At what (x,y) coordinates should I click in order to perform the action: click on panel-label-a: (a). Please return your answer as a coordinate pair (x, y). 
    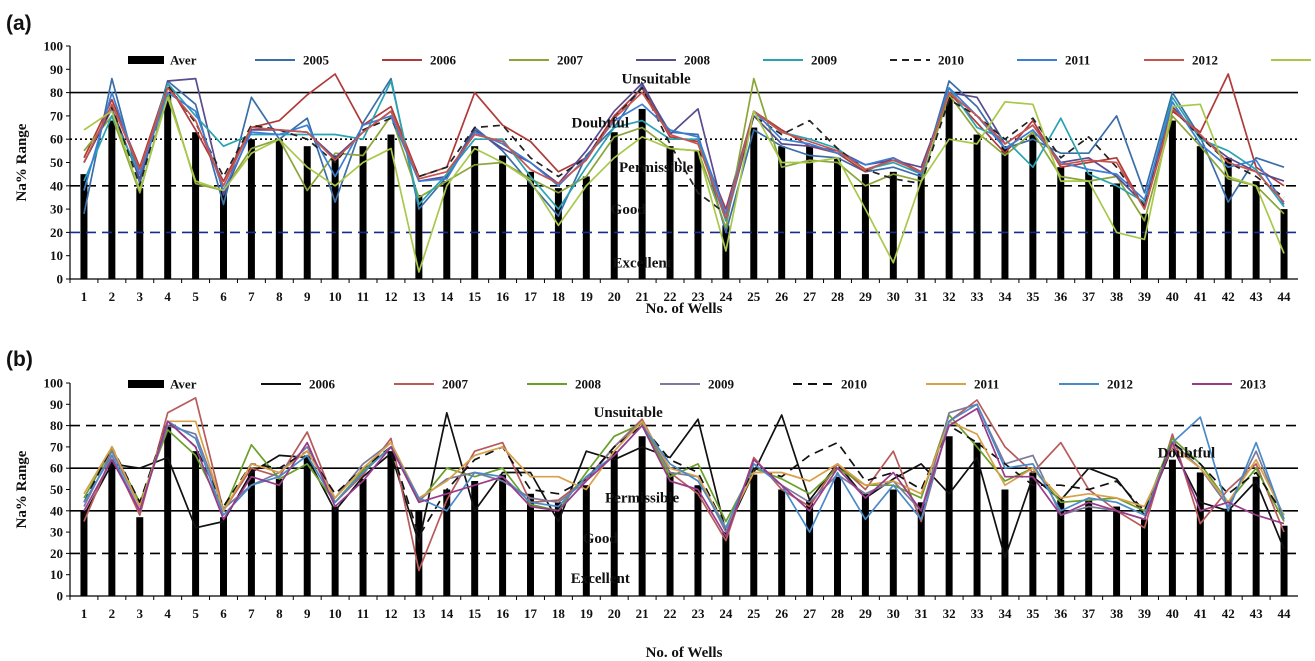
    Looking at the image, I should click on (19, 23).